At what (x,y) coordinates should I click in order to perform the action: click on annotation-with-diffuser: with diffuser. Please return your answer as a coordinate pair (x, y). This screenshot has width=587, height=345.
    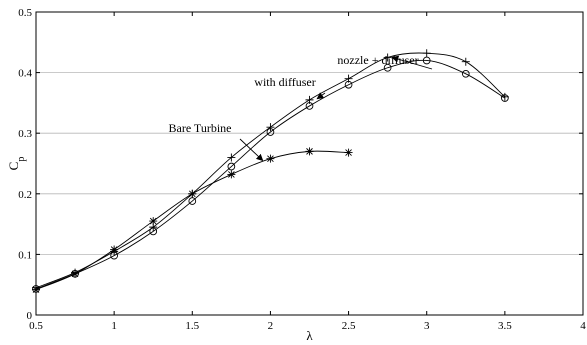
    Looking at the image, I should click on (290, 87).